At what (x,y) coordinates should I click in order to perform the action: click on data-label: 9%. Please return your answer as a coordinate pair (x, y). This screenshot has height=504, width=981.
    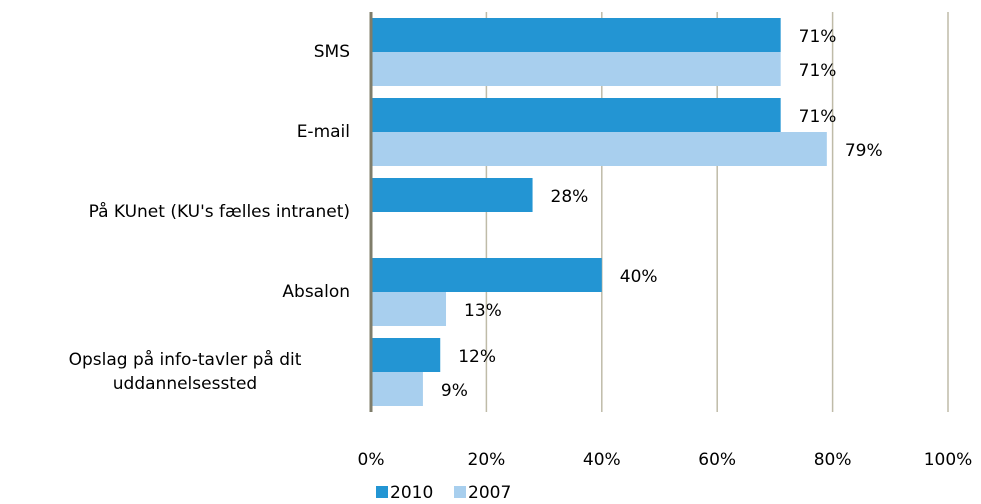
    Looking at the image, I should click on (454, 391).